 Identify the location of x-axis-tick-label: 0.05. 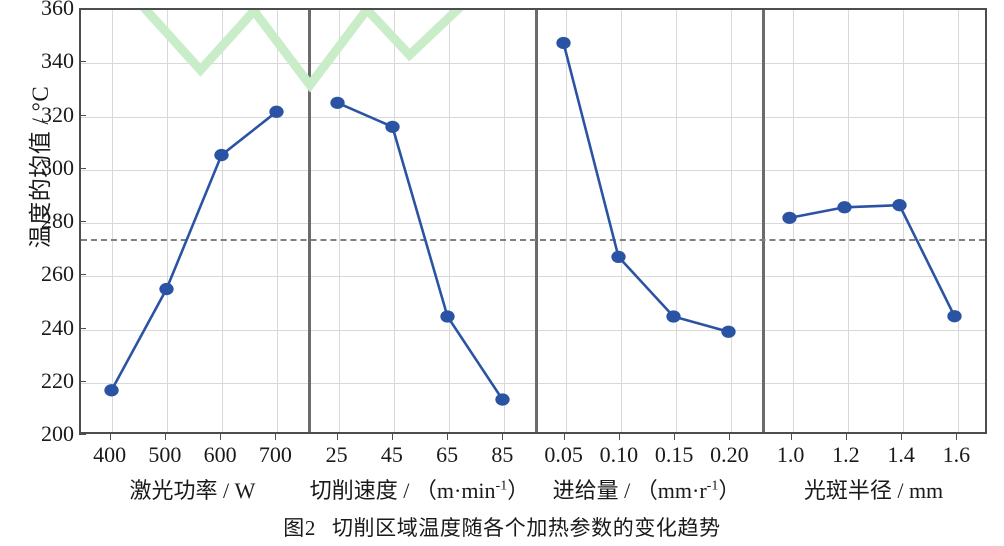
(563, 454).